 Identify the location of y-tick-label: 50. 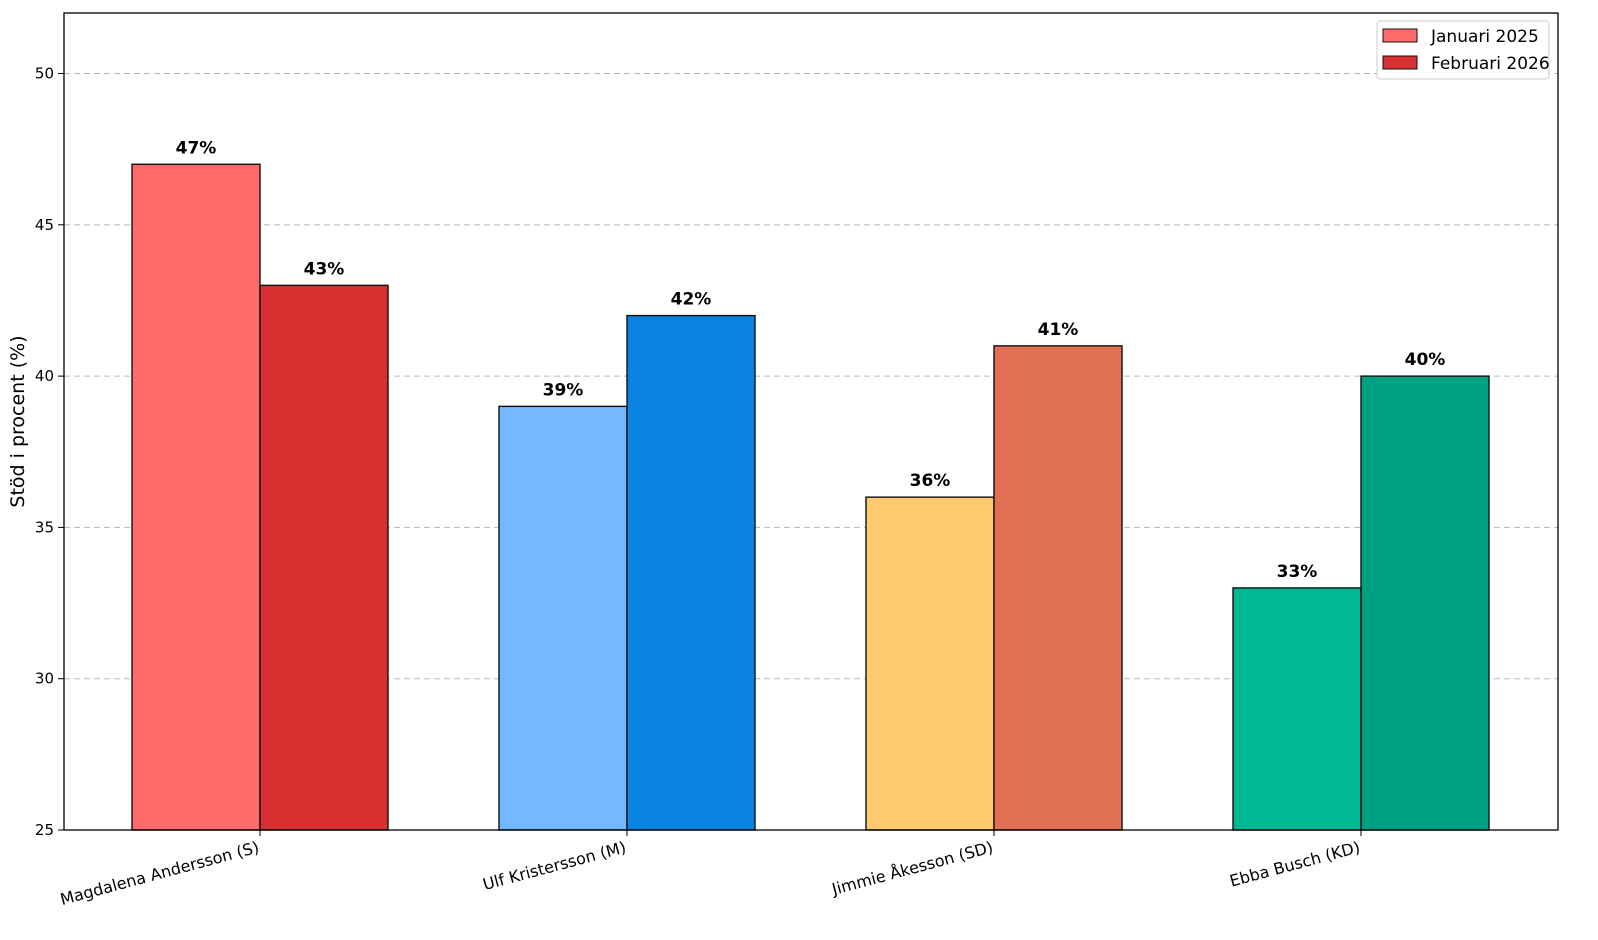
(44, 74).